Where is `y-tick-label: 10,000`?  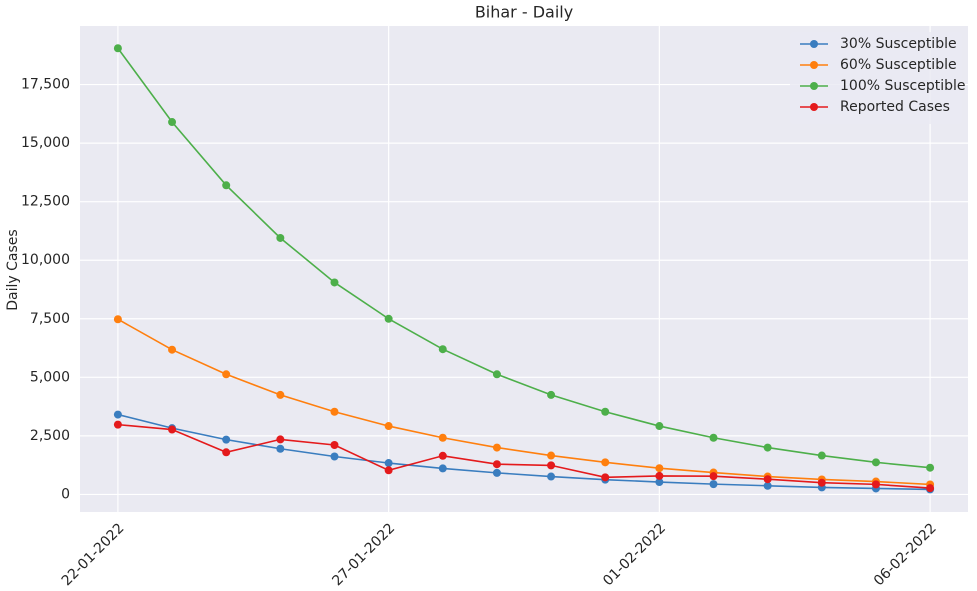 y-tick-label: 10,000 is located at coordinates (45, 260).